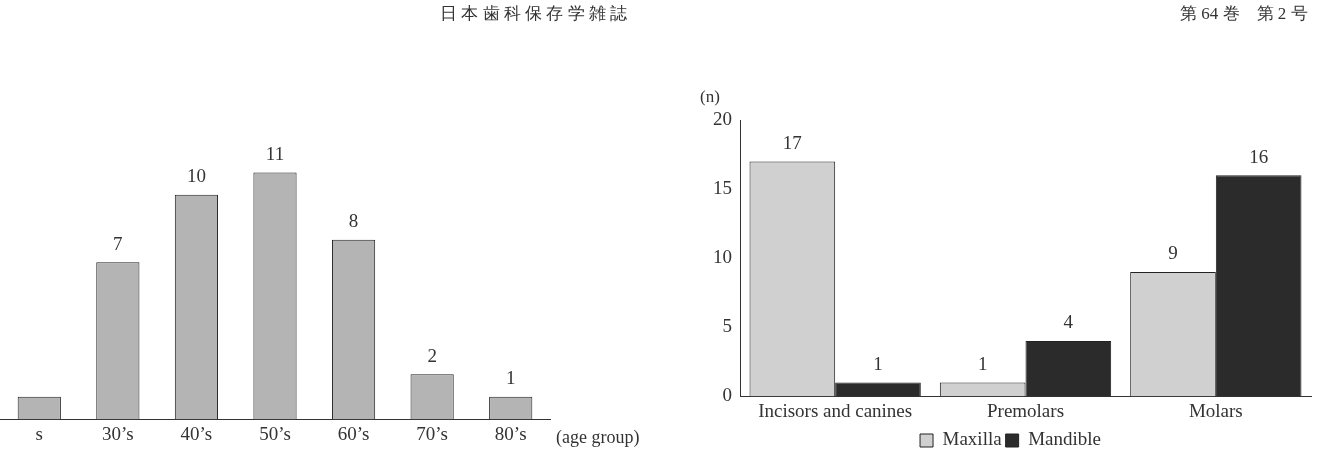  What do you see at coordinates (1068, 322) in the screenshot?
I see `data-label: 4` at bounding box center [1068, 322].